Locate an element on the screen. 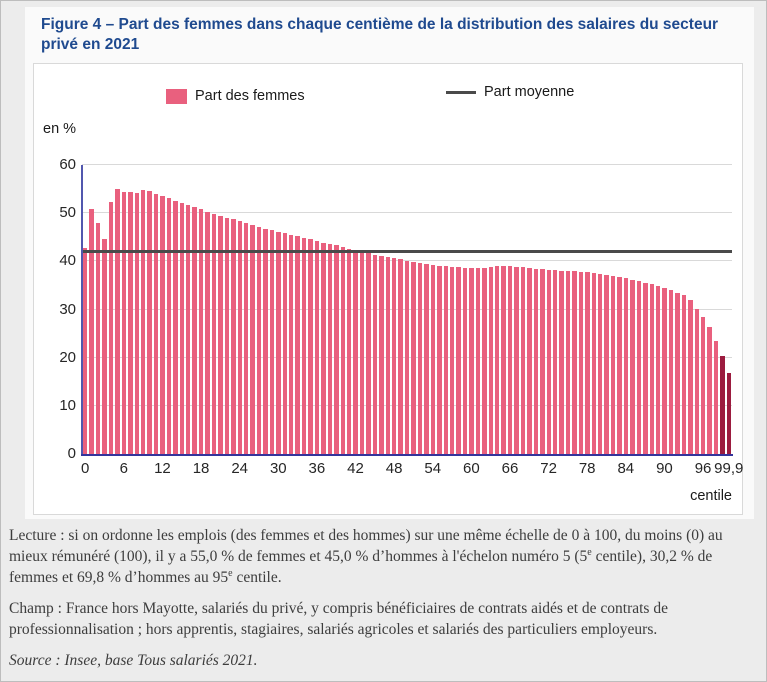 The height and width of the screenshot is (682, 767). x-tick-label-96: 96 is located at coordinates (703, 468).